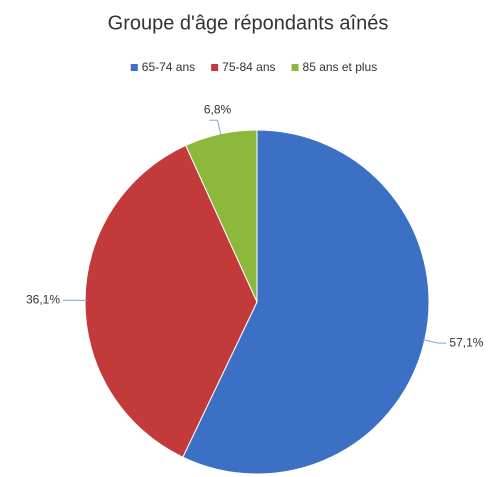 This screenshot has height=477, width=496. I want to click on data-label: 6,8%, so click(218, 109).